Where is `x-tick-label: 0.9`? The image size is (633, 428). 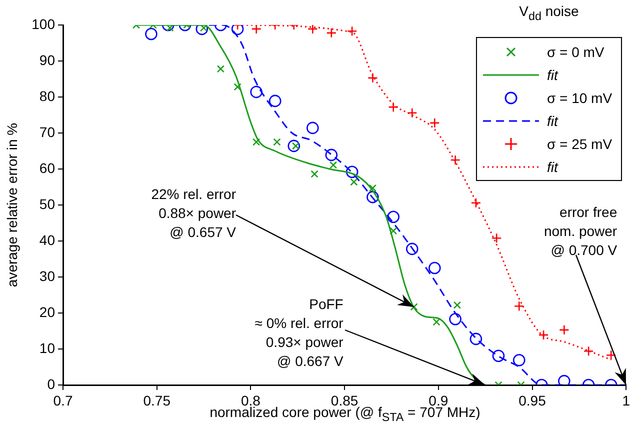
x-tick-label: 0.9 is located at coordinates (438, 400).